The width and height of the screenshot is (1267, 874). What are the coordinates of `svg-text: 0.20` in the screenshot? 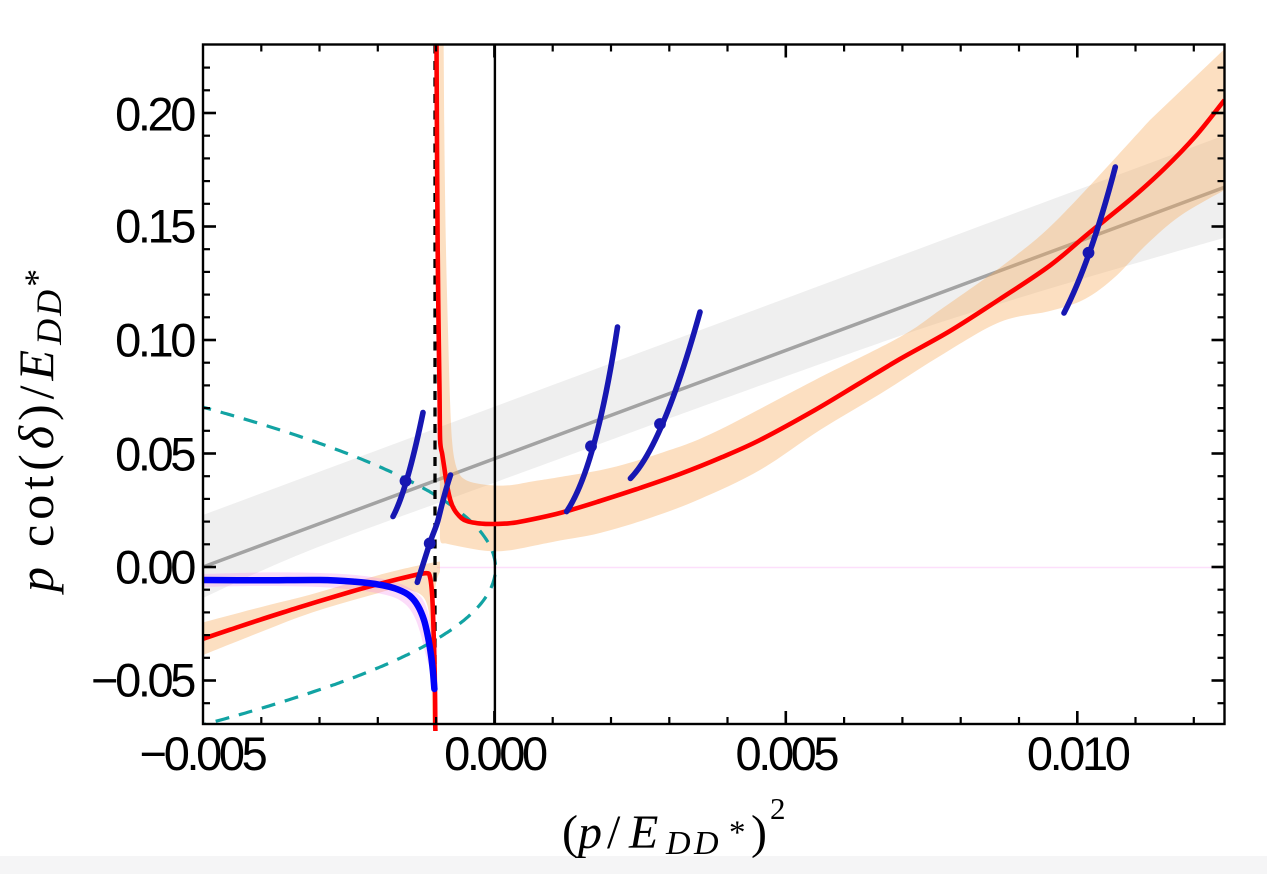 It's located at (155, 114).